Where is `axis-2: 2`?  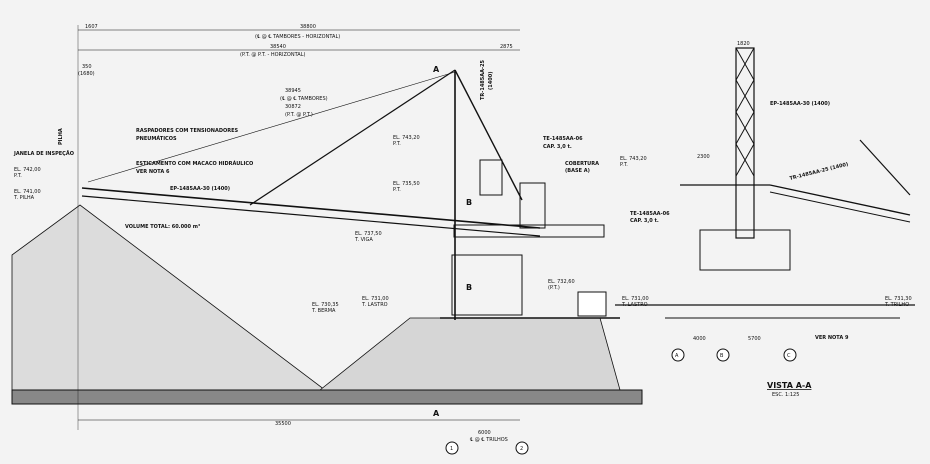 axis-2: 2 is located at coordinates (522, 448).